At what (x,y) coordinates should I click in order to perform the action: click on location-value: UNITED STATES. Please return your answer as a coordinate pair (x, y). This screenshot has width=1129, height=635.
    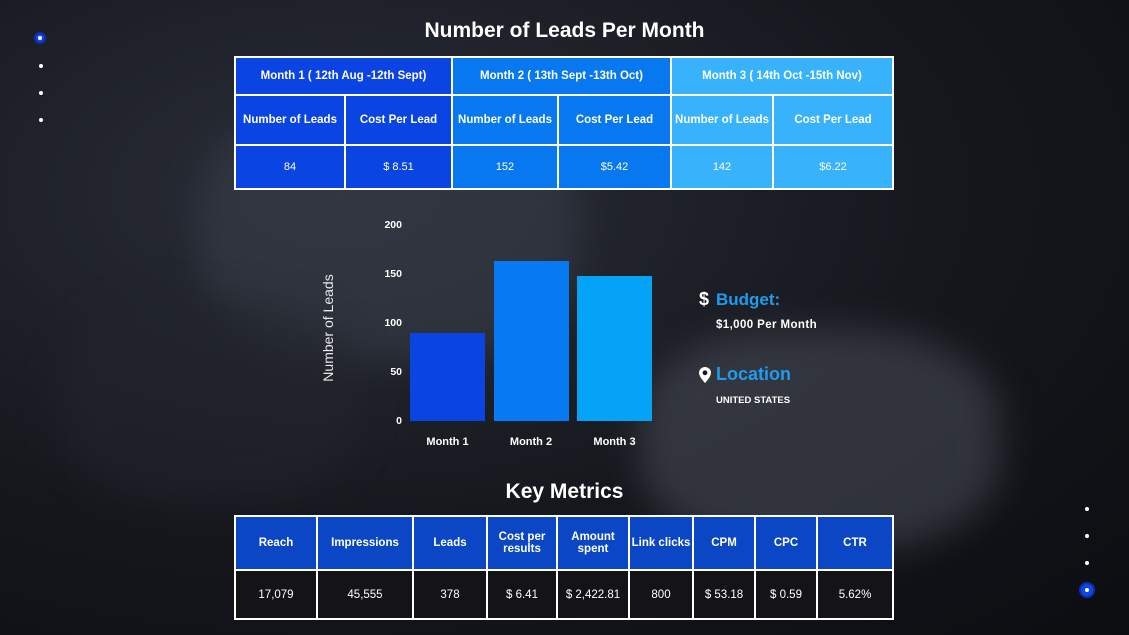
    Looking at the image, I should click on (753, 400).